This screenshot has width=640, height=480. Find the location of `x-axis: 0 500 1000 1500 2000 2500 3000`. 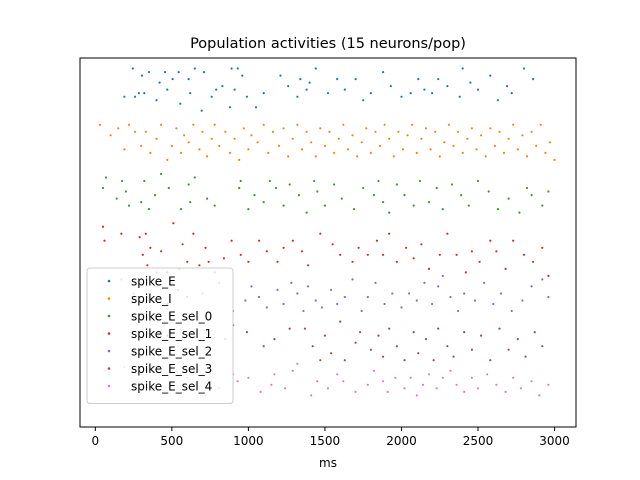

x-axis: 0 500 1000 1500 2000 2500 3000 is located at coordinates (330, 437).